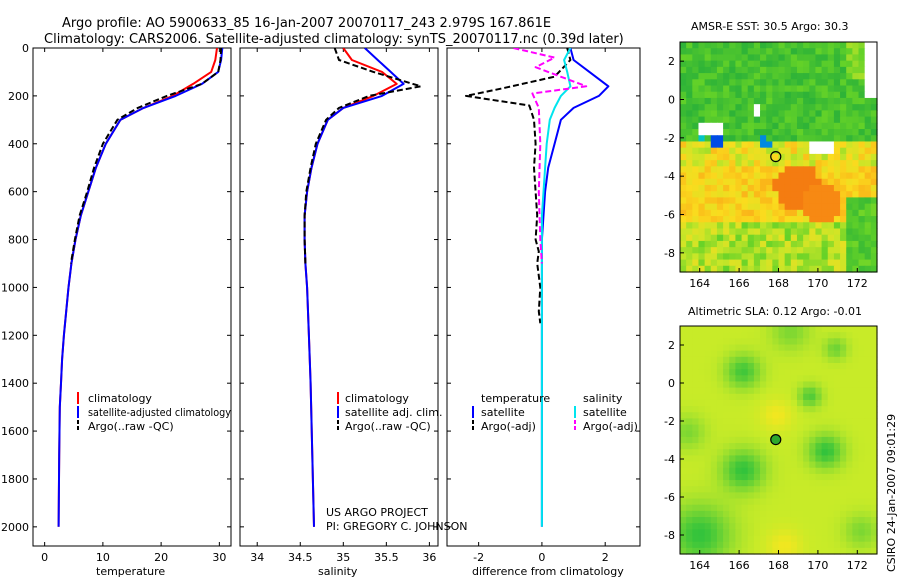 This screenshot has height=580, width=900. Describe the element at coordinates (137, 287) in the screenshot. I see `series-line-climatology` at that location.